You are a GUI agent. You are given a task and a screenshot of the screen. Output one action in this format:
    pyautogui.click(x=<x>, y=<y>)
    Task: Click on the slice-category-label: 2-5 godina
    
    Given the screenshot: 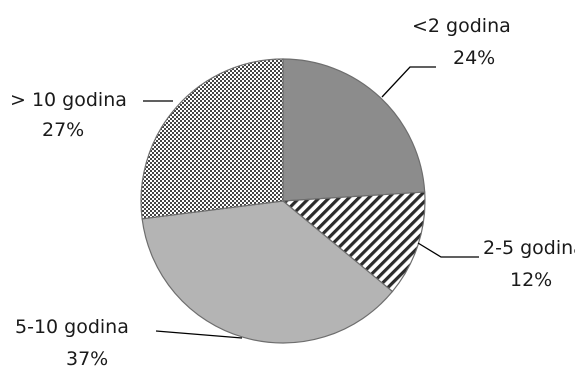 What is the action you would take?
    pyautogui.click(x=529, y=248)
    